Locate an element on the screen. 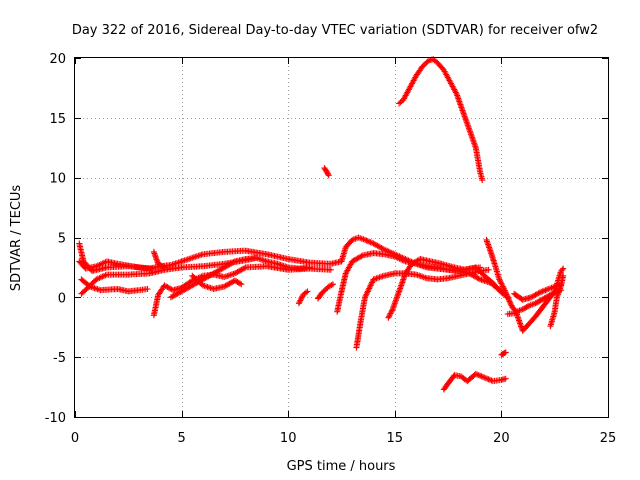 Image resolution: width=640 pixels, height=480 pixels. y-tick-label: 15 is located at coordinates (57, 119).